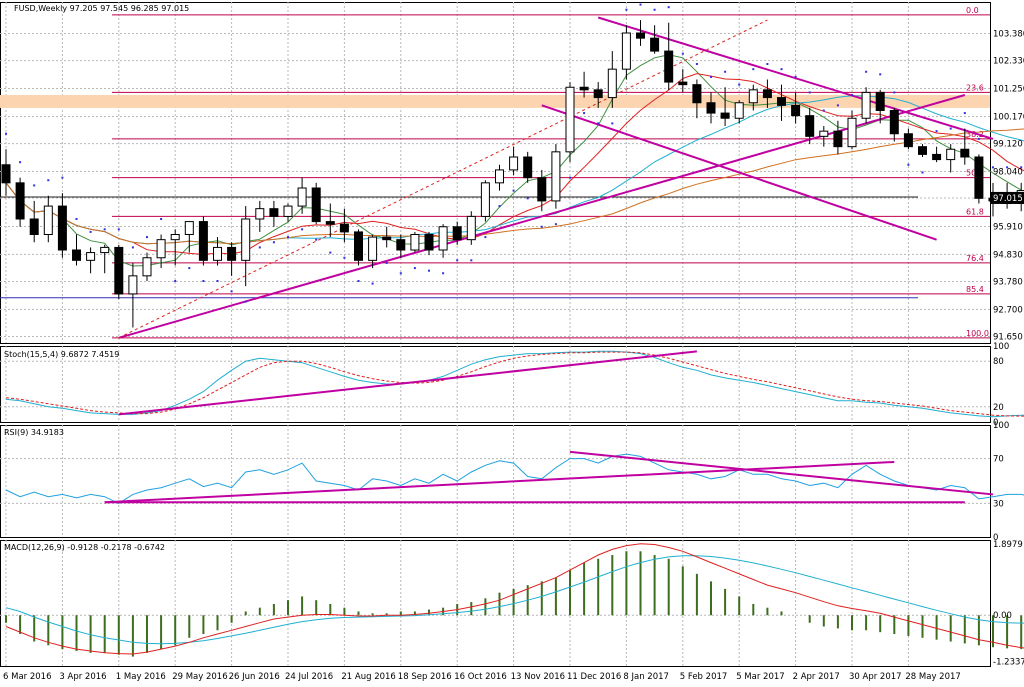 This screenshot has height=687, width=1024. Describe the element at coordinates (84, 547) in the screenshot. I see `macd-panel-title: MACD(12,26,9) -0.9128 -0.2178 -0.6742` at that location.